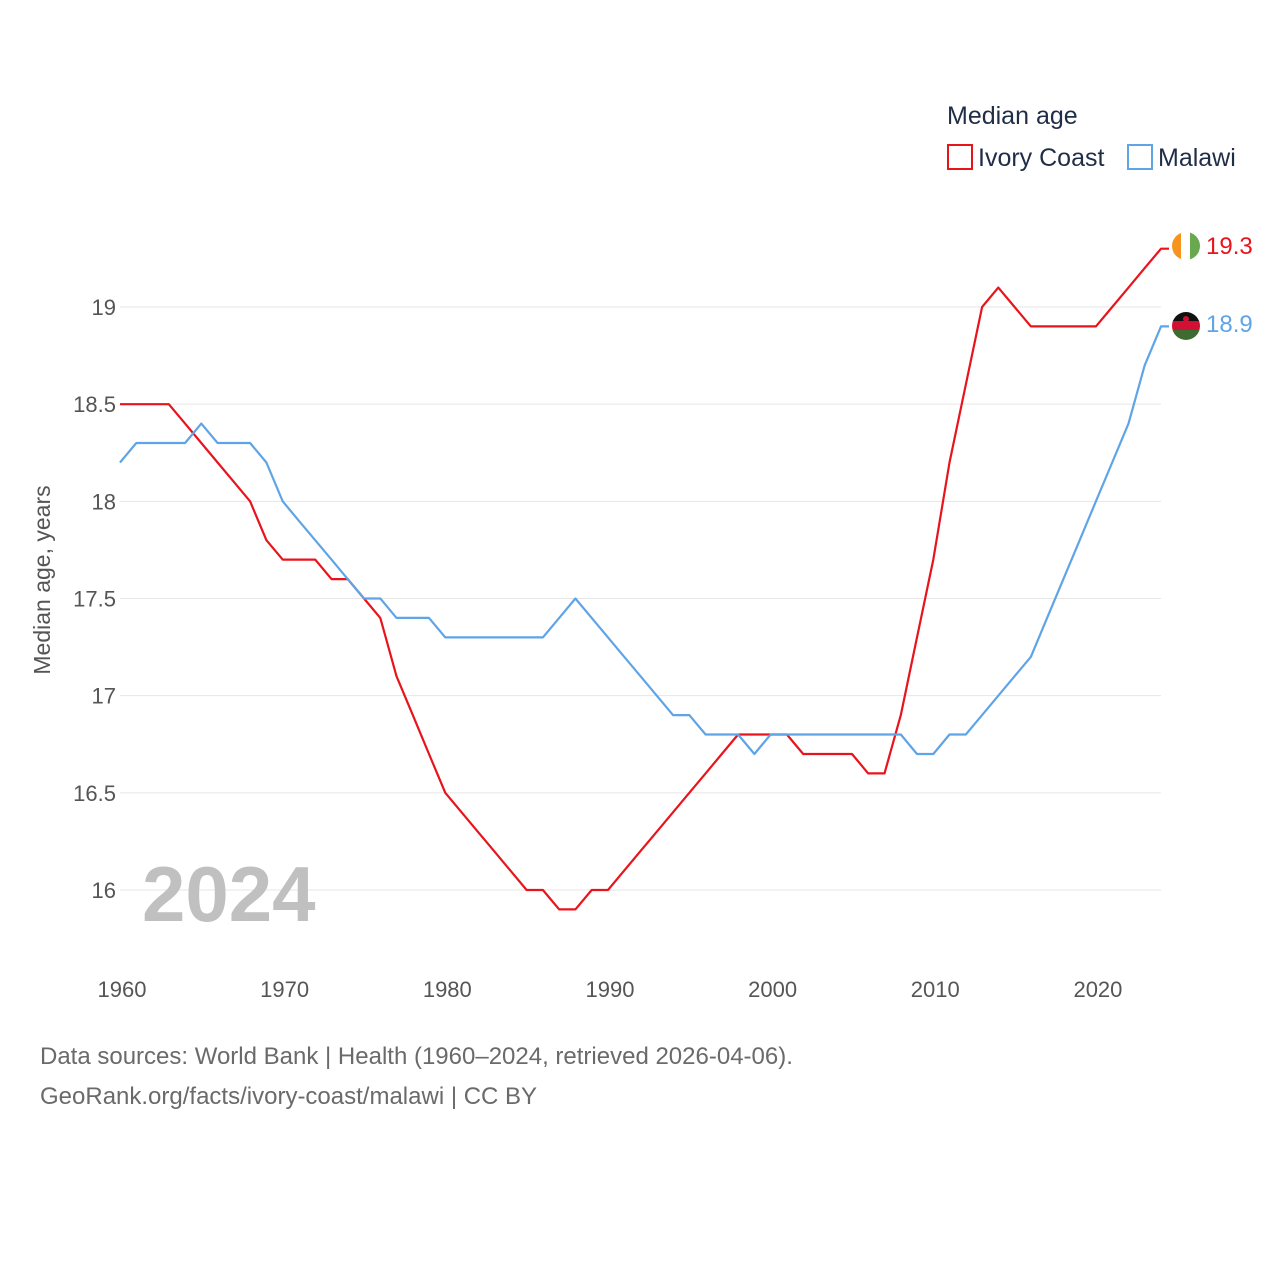  I want to click on y-axis-label: Median age, years, so click(42, 579).